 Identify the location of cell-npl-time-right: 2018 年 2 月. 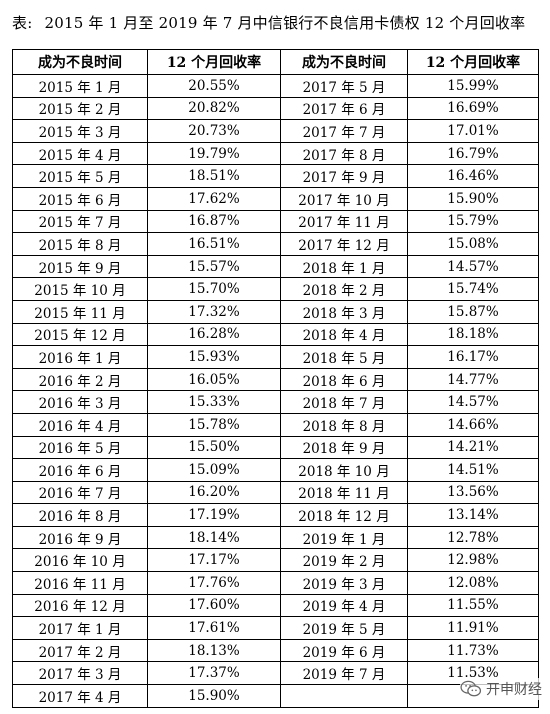
(344, 289).